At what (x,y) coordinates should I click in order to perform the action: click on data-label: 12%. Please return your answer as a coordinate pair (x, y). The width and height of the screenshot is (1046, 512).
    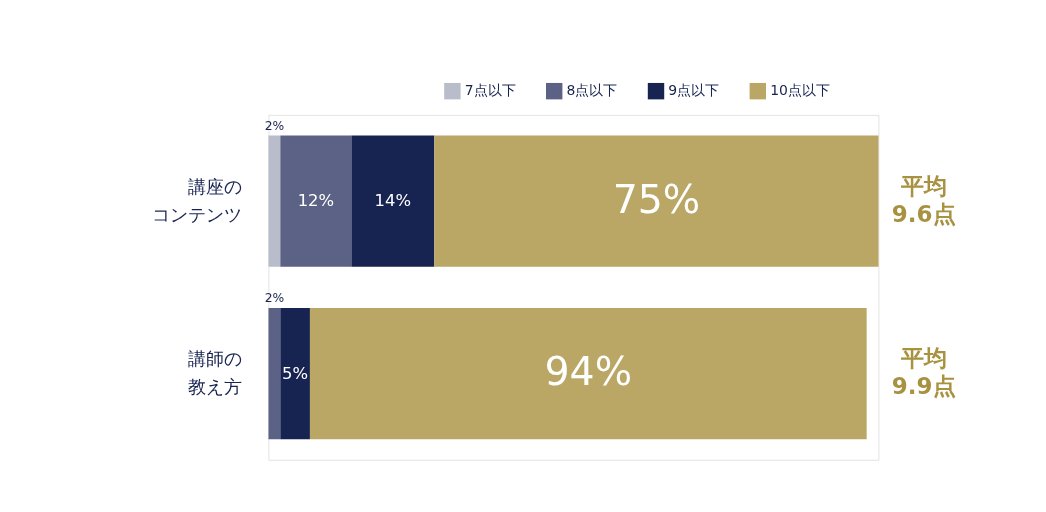
    Looking at the image, I should click on (316, 201).